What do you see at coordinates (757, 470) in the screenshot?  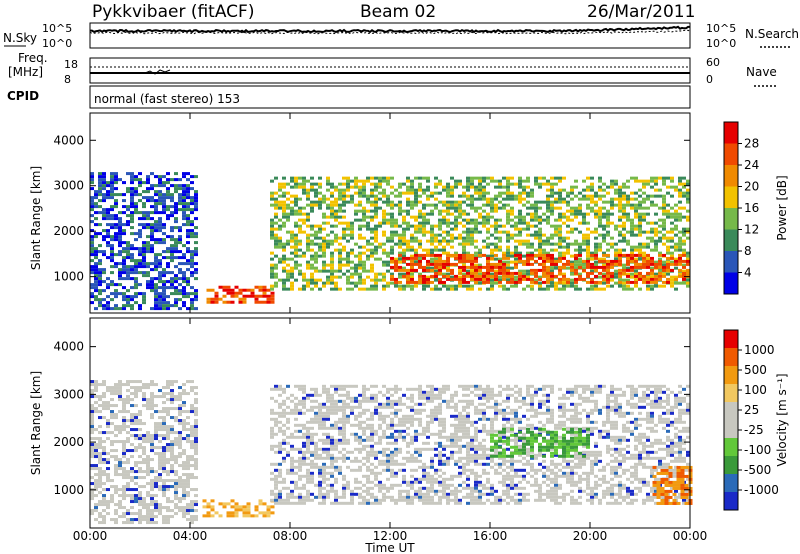 I see `colorbar-tick-label: -500` at bounding box center [757, 470].